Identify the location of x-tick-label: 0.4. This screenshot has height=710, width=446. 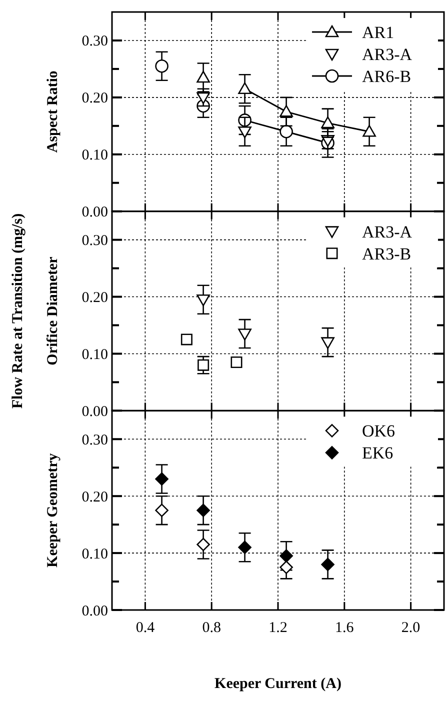
(146, 628).